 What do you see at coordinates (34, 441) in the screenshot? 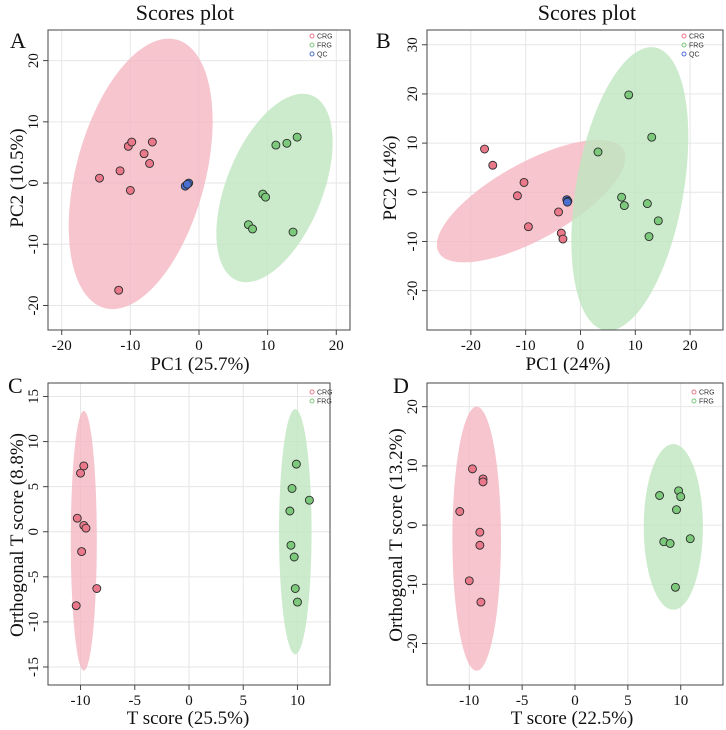
I see `panel-c-ytick-label: 10` at bounding box center [34, 441].